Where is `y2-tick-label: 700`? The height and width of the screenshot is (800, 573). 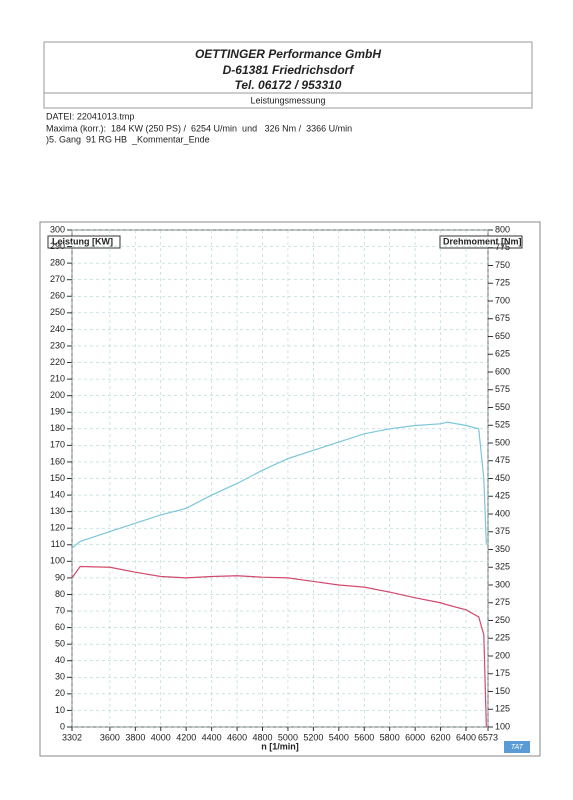 y2-tick-label: 700 is located at coordinates (502, 300).